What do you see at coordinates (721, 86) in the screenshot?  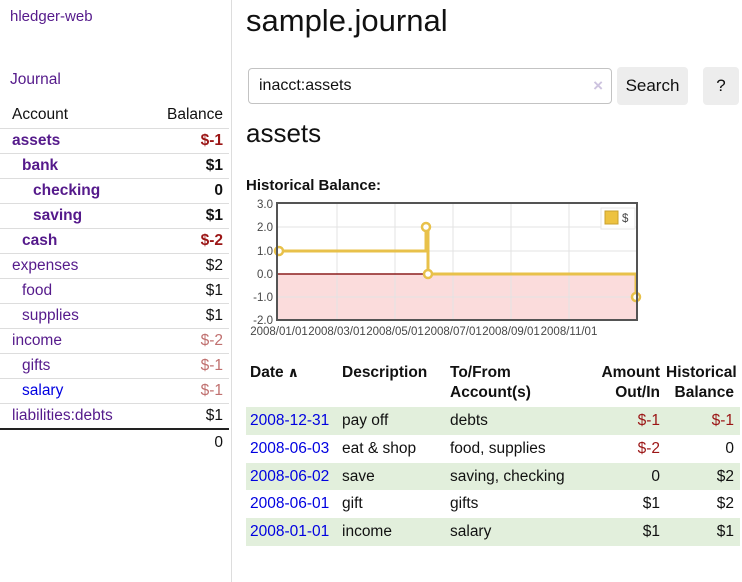 I see `help-button: ?` at bounding box center [721, 86].